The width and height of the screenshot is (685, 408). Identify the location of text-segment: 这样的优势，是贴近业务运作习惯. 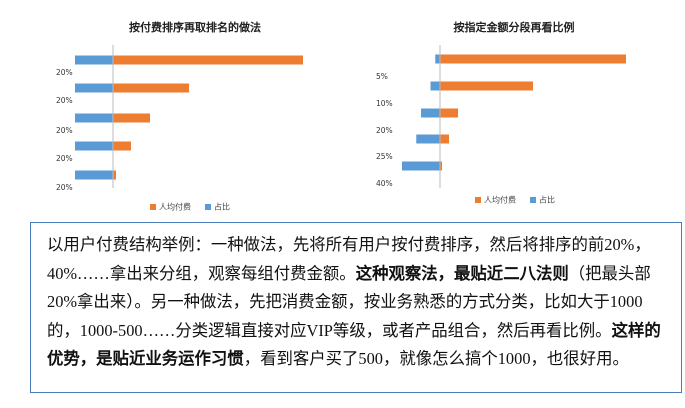
(354, 344).